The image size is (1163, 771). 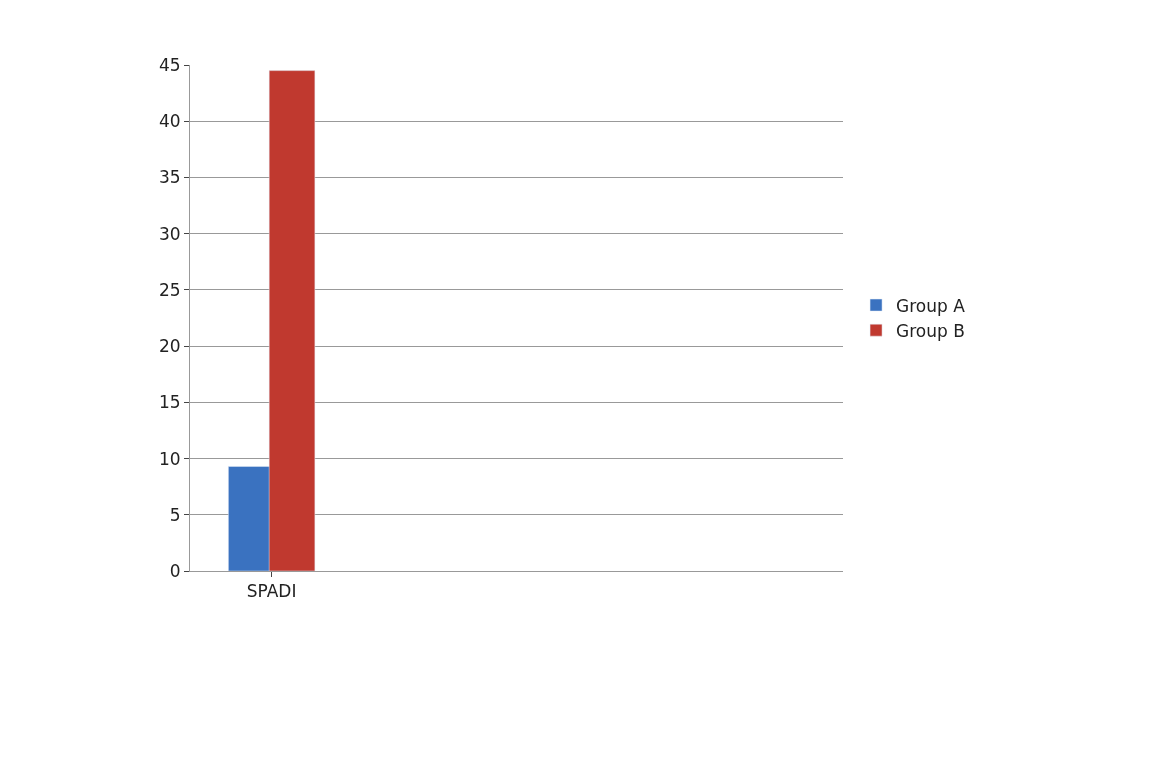 I want to click on y-tick-label: 5, so click(x=175, y=514).